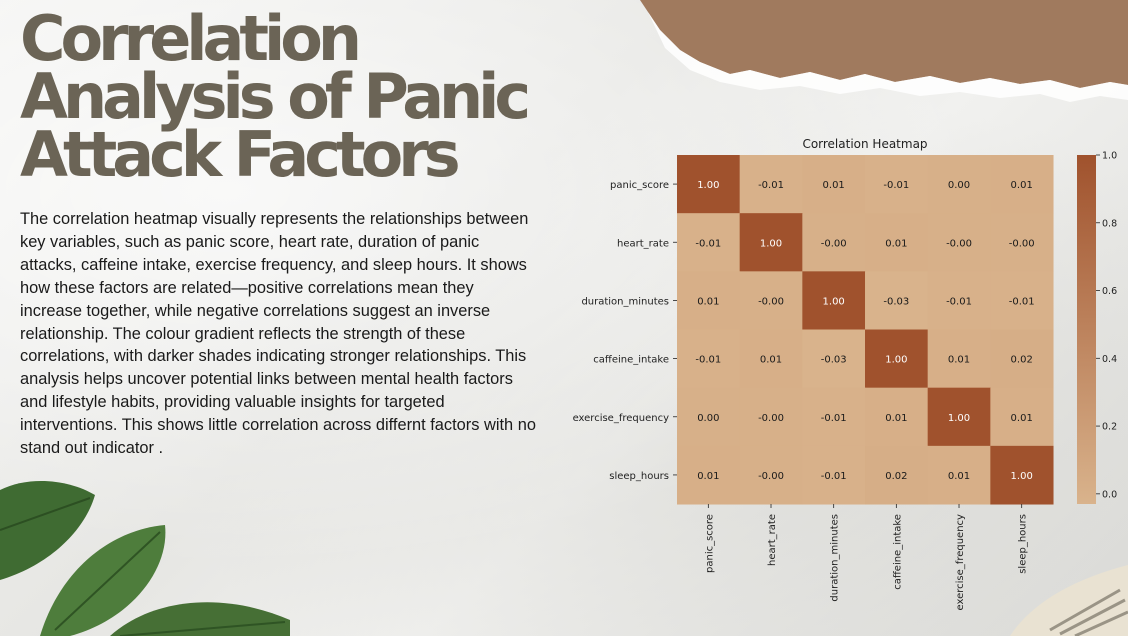 The width and height of the screenshot is (1128, 636). I want to click on colorbar: 0.0 0.2 0.4 0.6 0.8 1.0, so click(1097, 327).